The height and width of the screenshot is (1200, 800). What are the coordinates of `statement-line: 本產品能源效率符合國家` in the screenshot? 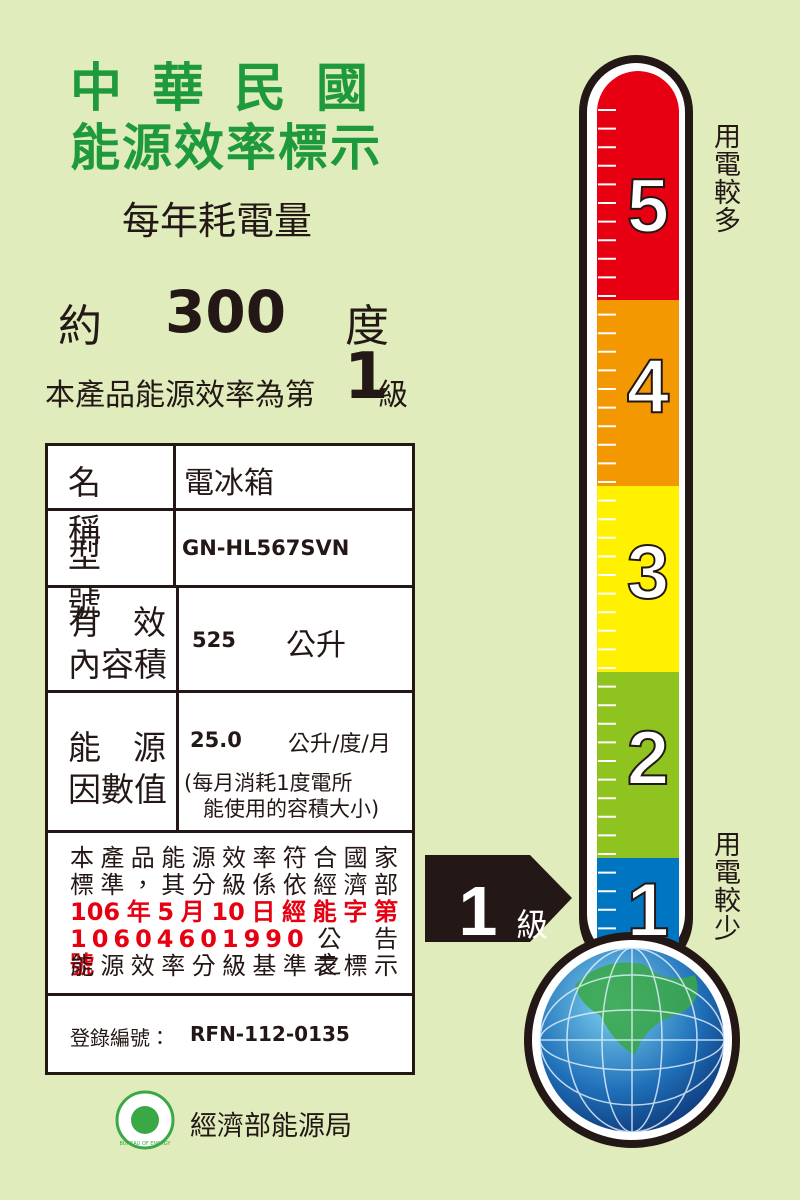 It's located at (234, 858).